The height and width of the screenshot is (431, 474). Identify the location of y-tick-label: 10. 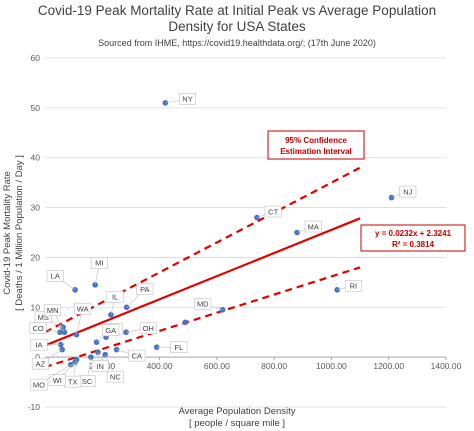
(36, 307).